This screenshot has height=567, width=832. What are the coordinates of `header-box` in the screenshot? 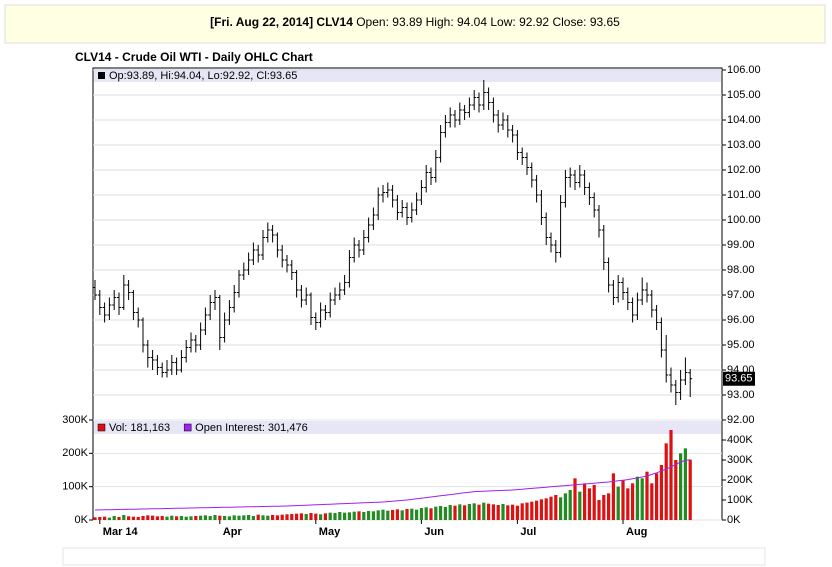 It's located at (415, 24).